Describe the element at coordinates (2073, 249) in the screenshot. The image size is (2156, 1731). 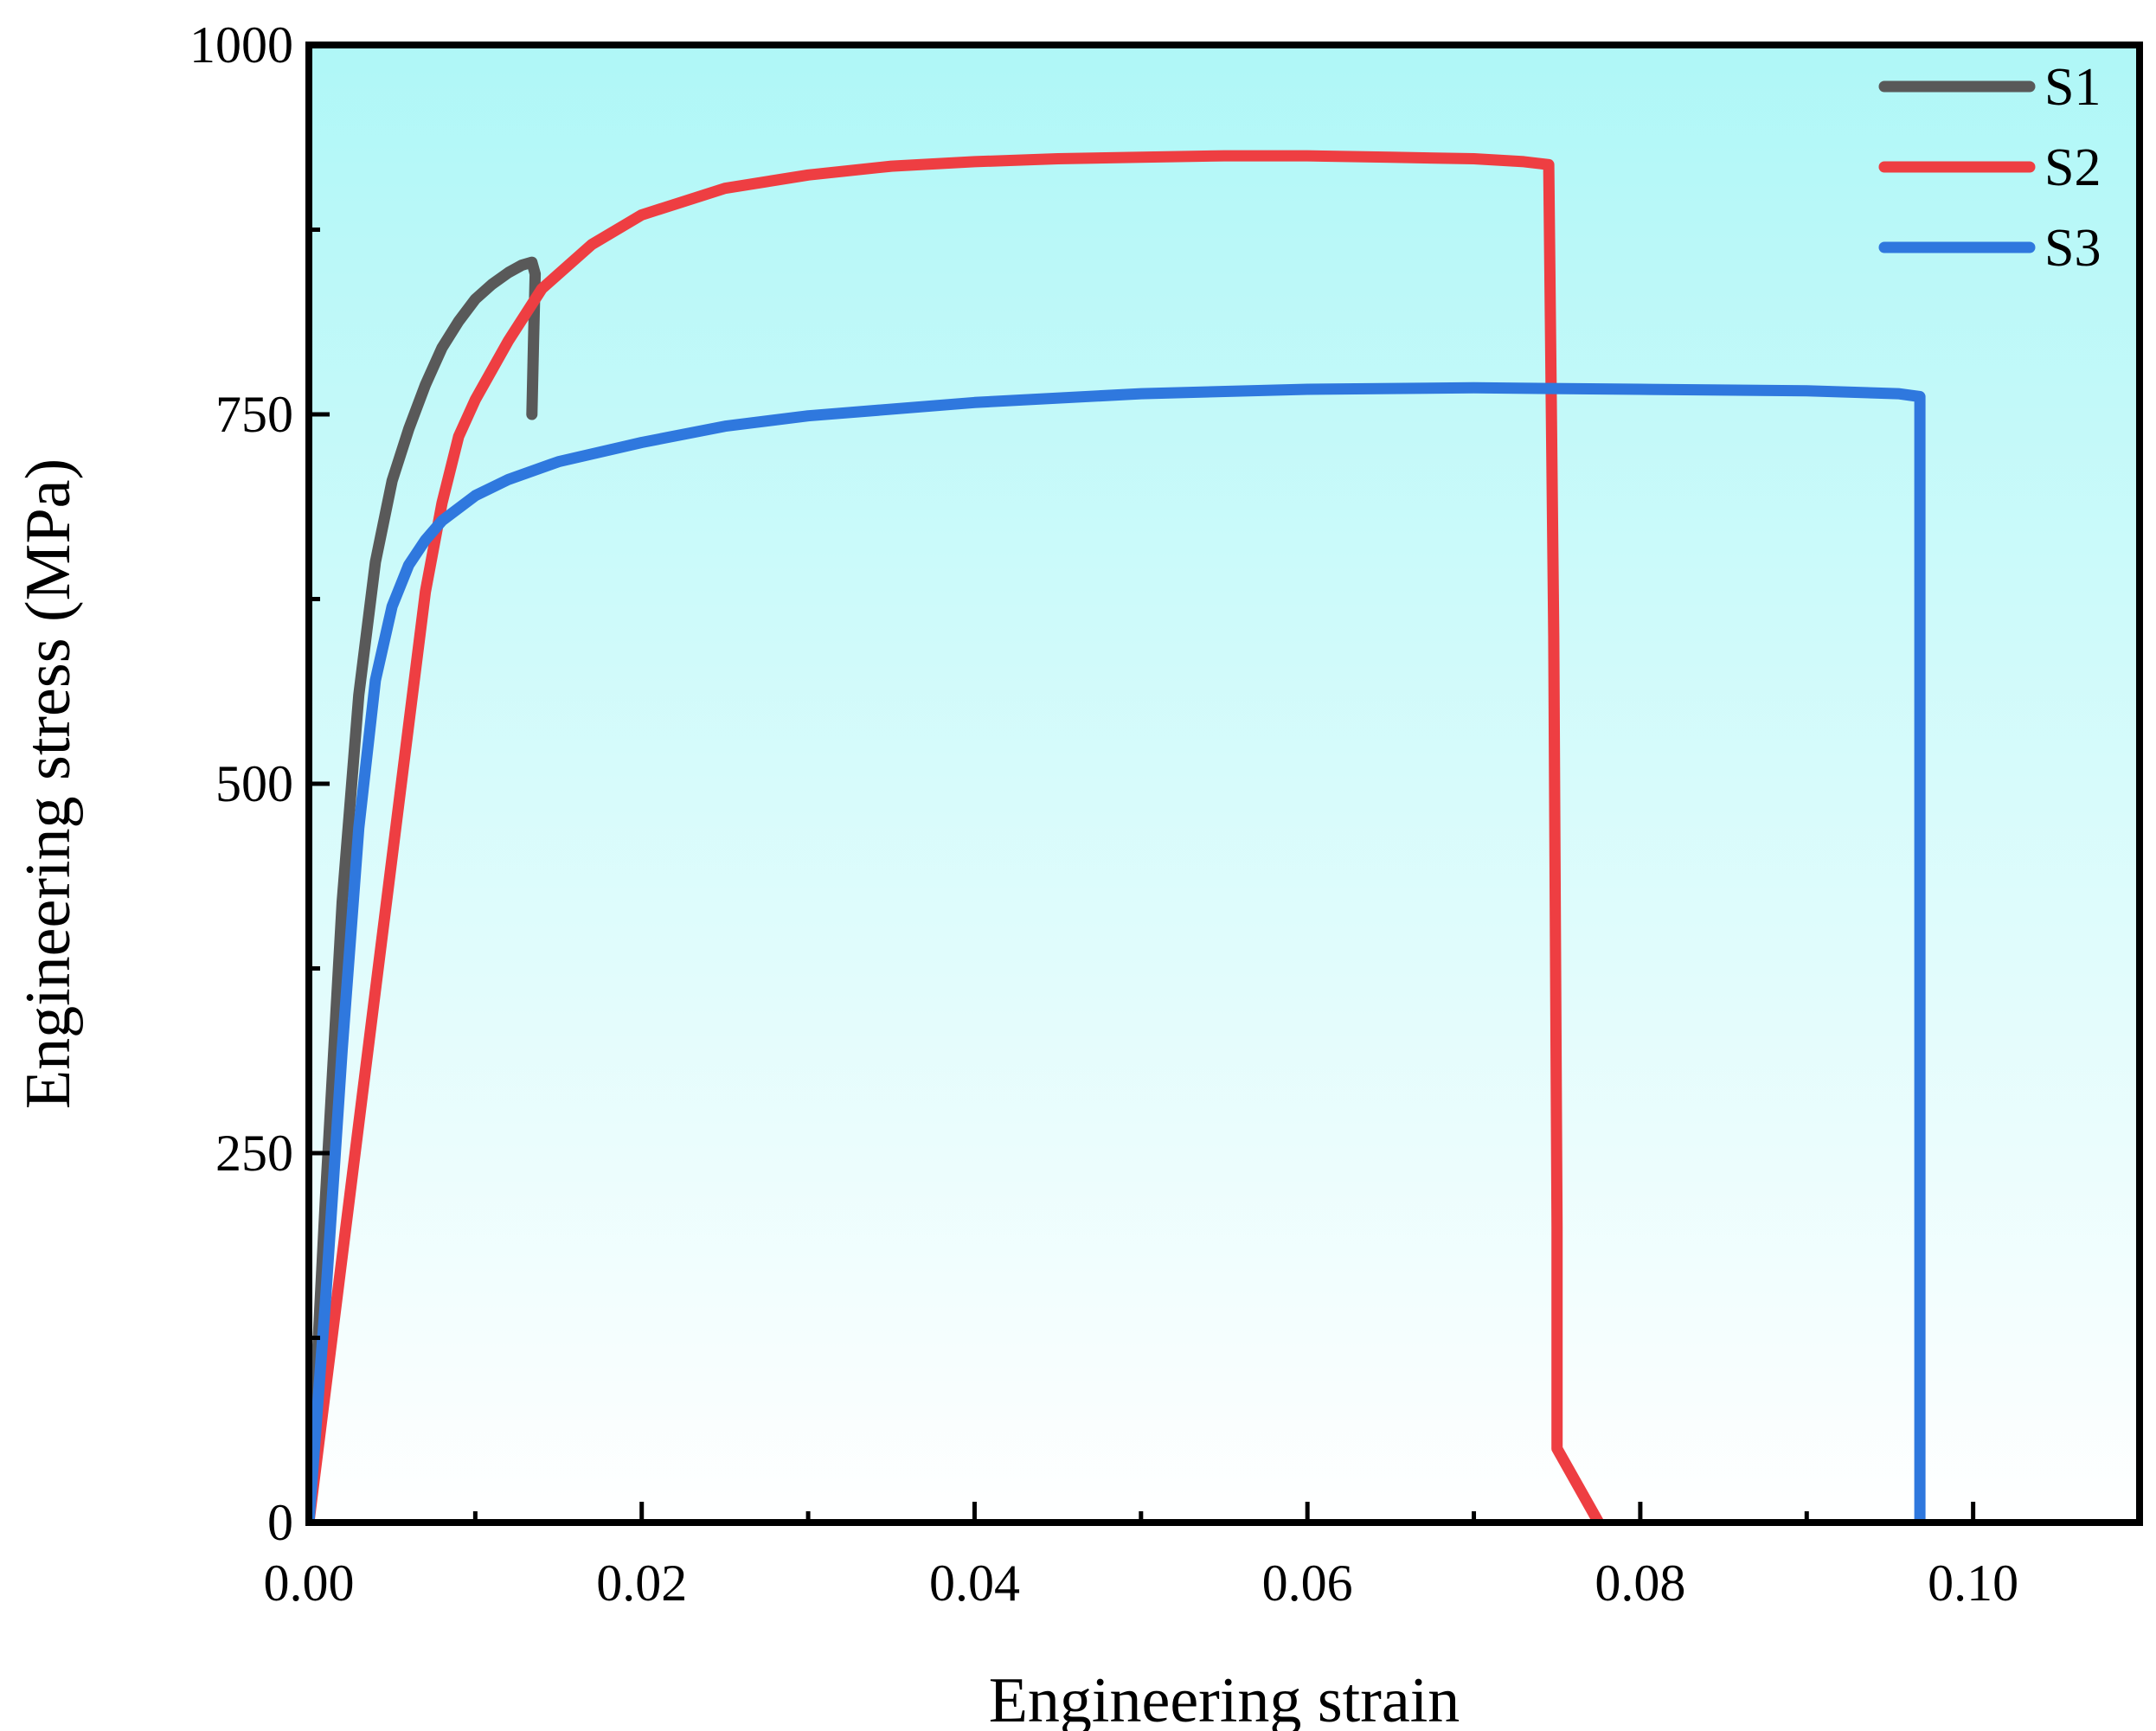
I see `legend-label-s3: S3` at that location.